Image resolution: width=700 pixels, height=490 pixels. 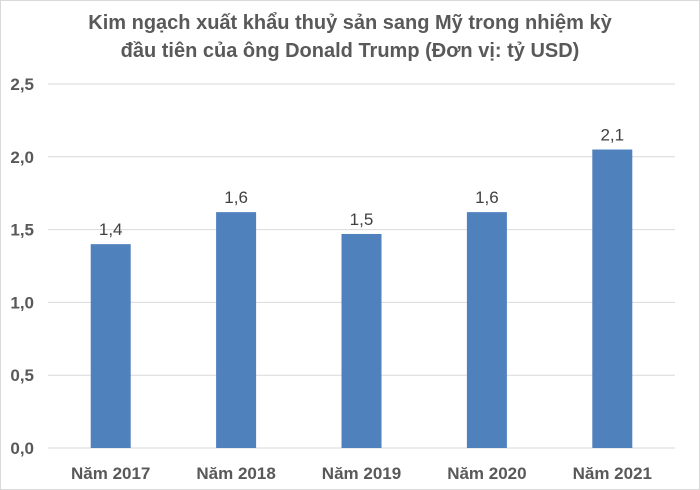 What do you see at coordinates (612, 473) in the screenshot?
I see `x-tick-label: Năm 2021` at bounding box center [612, 473].